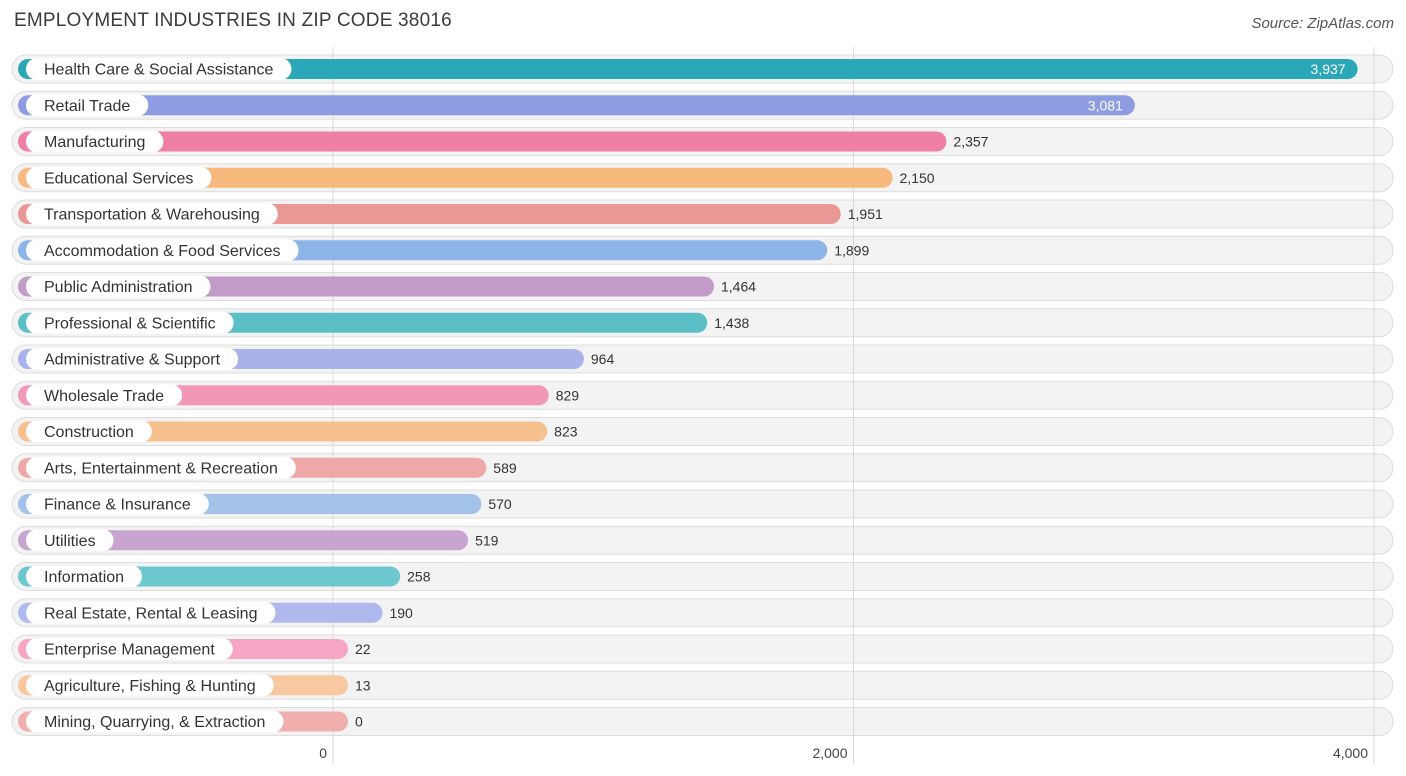  I want to click on category-label: Mining, Quarrying, & Extraction, so click(154, 722).